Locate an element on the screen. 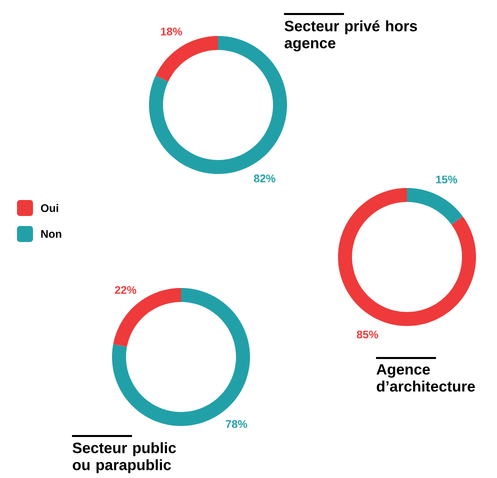  data-label: 82% is located at coordinates (265, 178).